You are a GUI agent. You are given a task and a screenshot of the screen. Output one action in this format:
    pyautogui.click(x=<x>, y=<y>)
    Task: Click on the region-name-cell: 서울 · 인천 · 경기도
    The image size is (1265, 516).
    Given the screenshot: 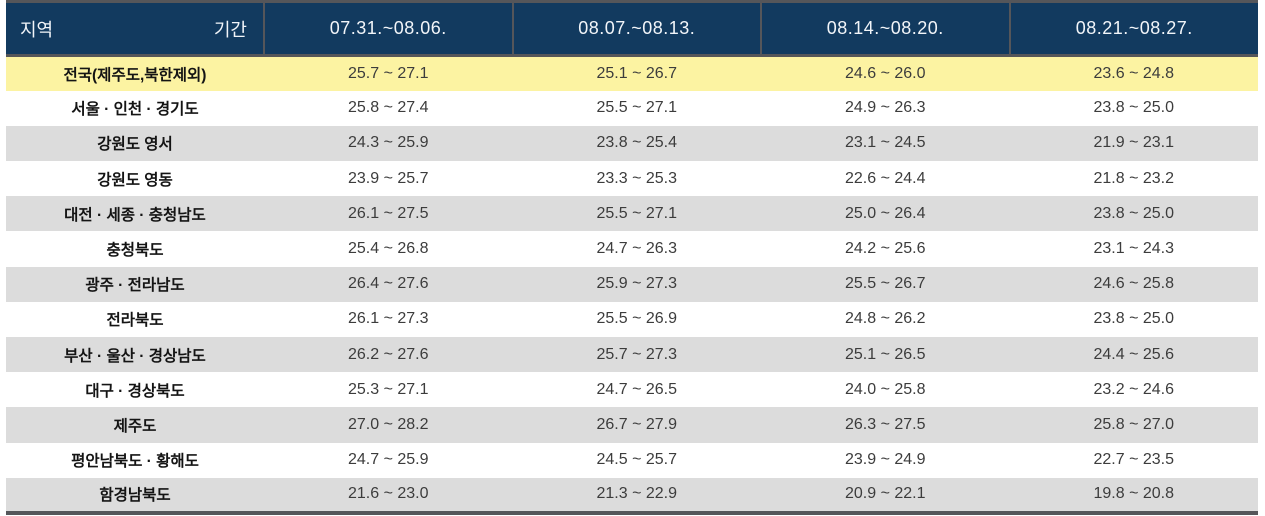 What is the action you would take?
    pyautogui.click(x=135, y=110)
    